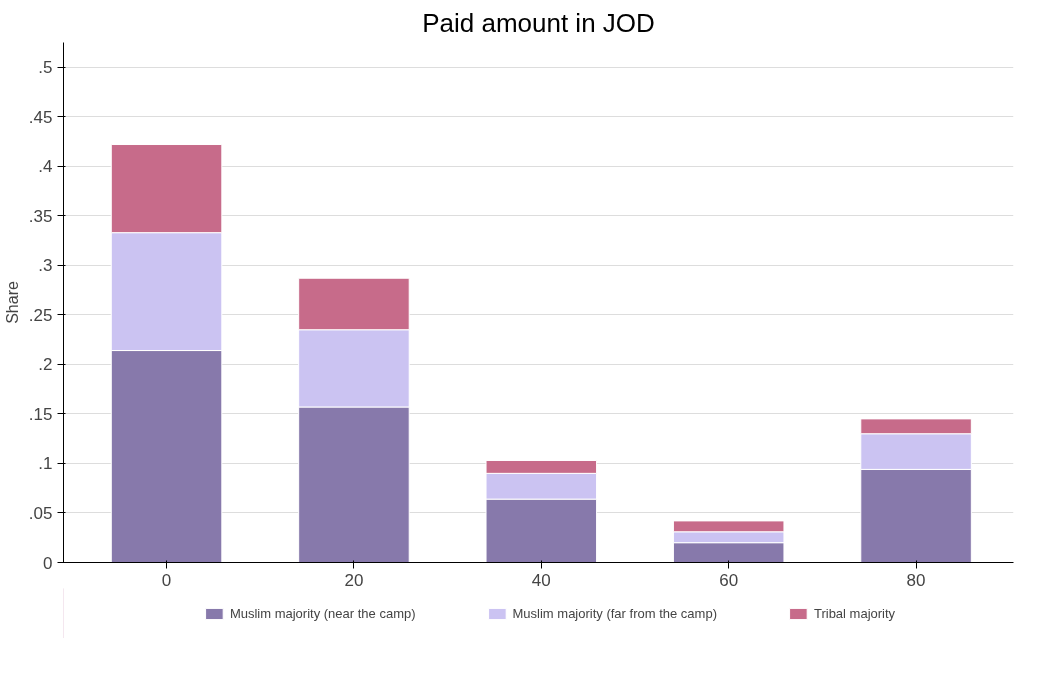  What do you see at coordinates (614, 613) in the screenshot?
I see `legend-label: Muslim majority (far from the camp)` at bounding box center [614, 613].